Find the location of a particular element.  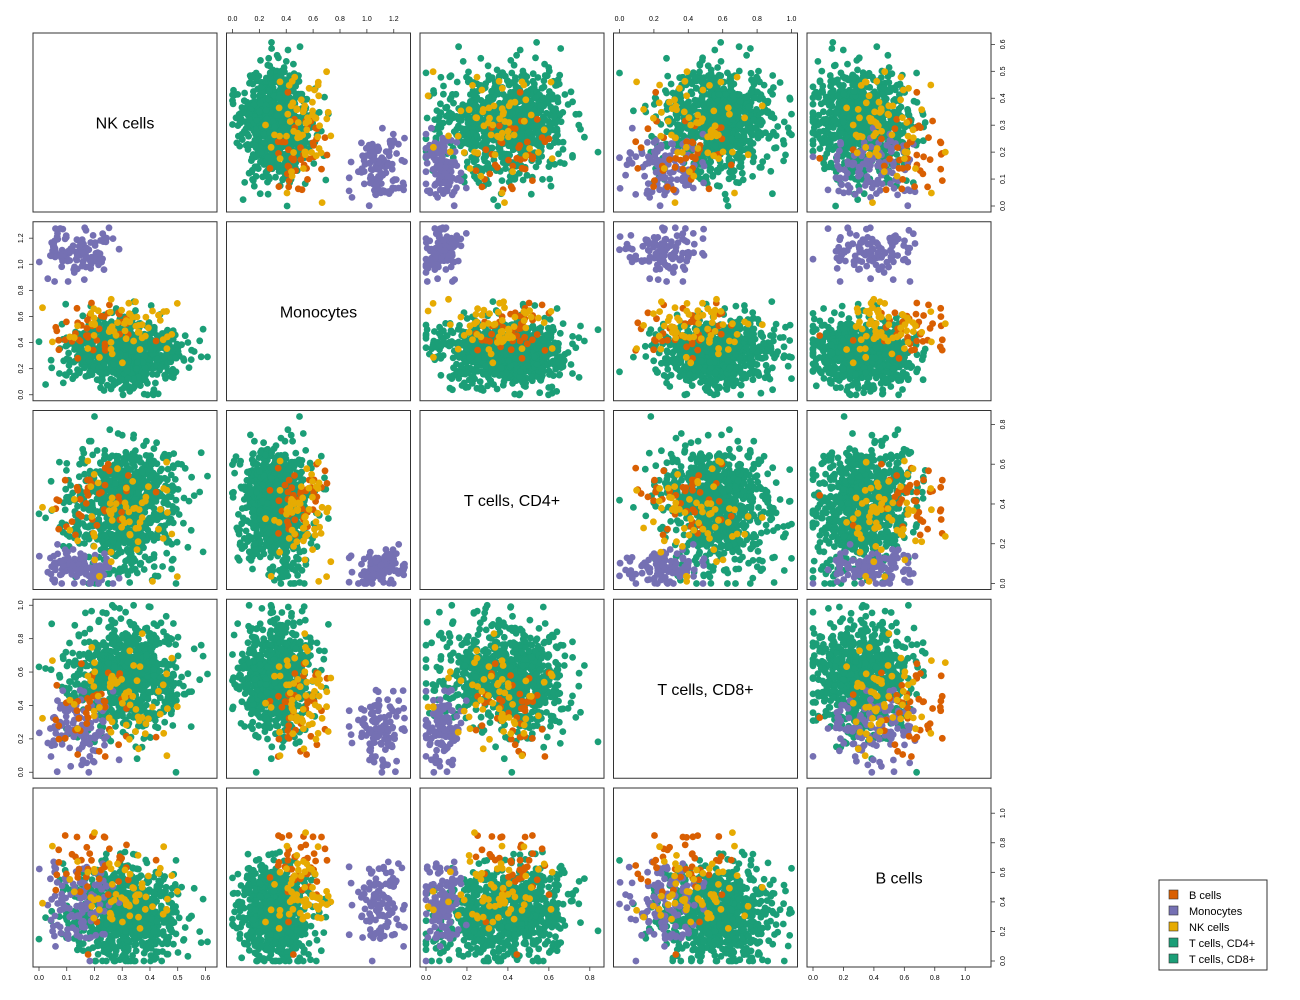

panel-0-0: NK cells is located at coordinates (125, 122).